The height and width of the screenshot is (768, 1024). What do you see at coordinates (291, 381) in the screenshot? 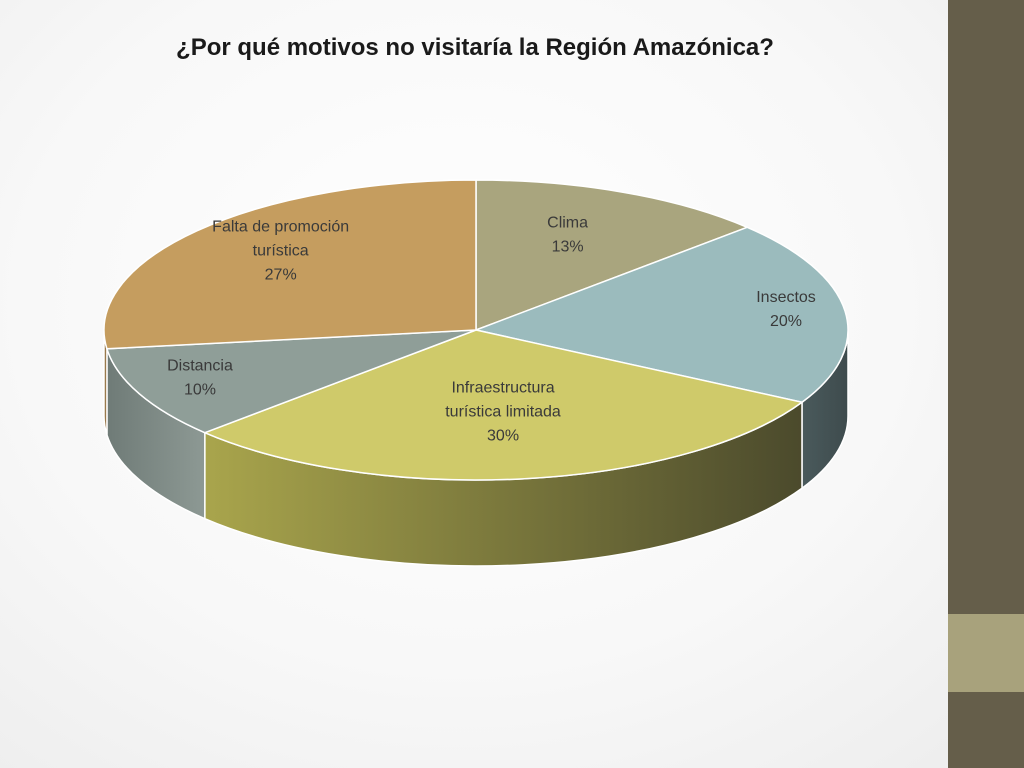
I see `pie-slice-distancia` at bounding box center [291, 381].